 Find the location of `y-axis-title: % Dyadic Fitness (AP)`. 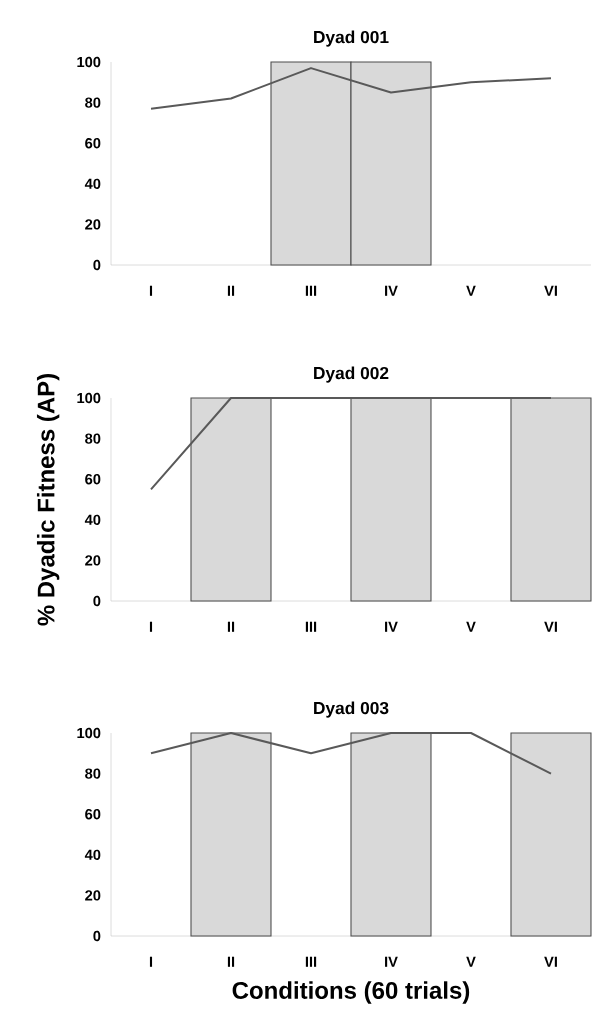

y-axis-title: % Dyadic Fitness (AP) is located at coordinates (48, 500).